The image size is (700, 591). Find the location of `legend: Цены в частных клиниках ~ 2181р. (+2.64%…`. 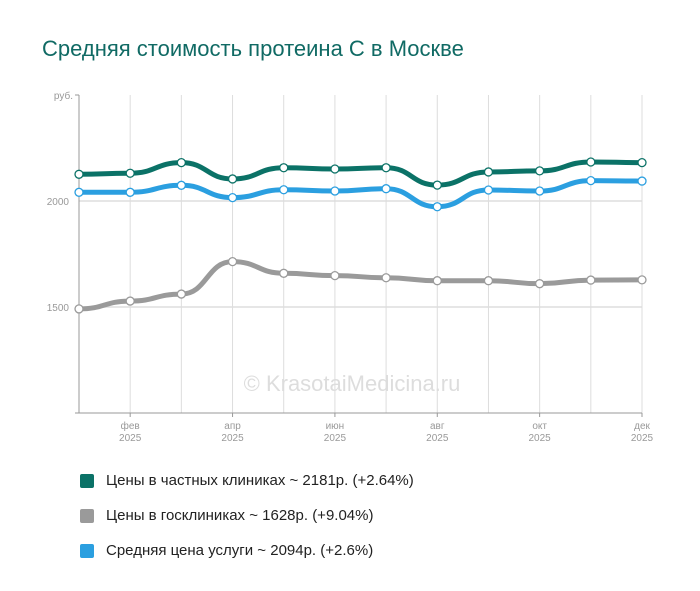

legend: Цены в частных клиниках ~ 2181р. (+2.64%… is located at coordinates (247, 515).